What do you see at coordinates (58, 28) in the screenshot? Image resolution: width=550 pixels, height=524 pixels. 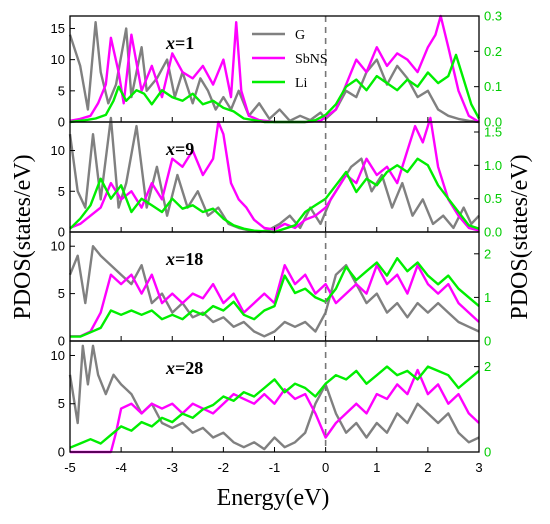 I see `left-tick-label: 15` at bounding box center [58, 28].